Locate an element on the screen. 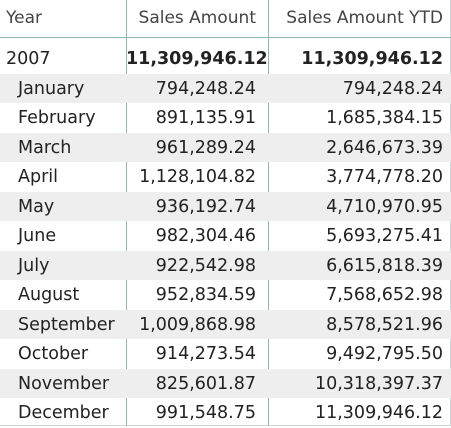 The width and height of the screenshot is (451, 428). table-row: January 794,248.24 794,248.24 is located at coordinates (225, 88).